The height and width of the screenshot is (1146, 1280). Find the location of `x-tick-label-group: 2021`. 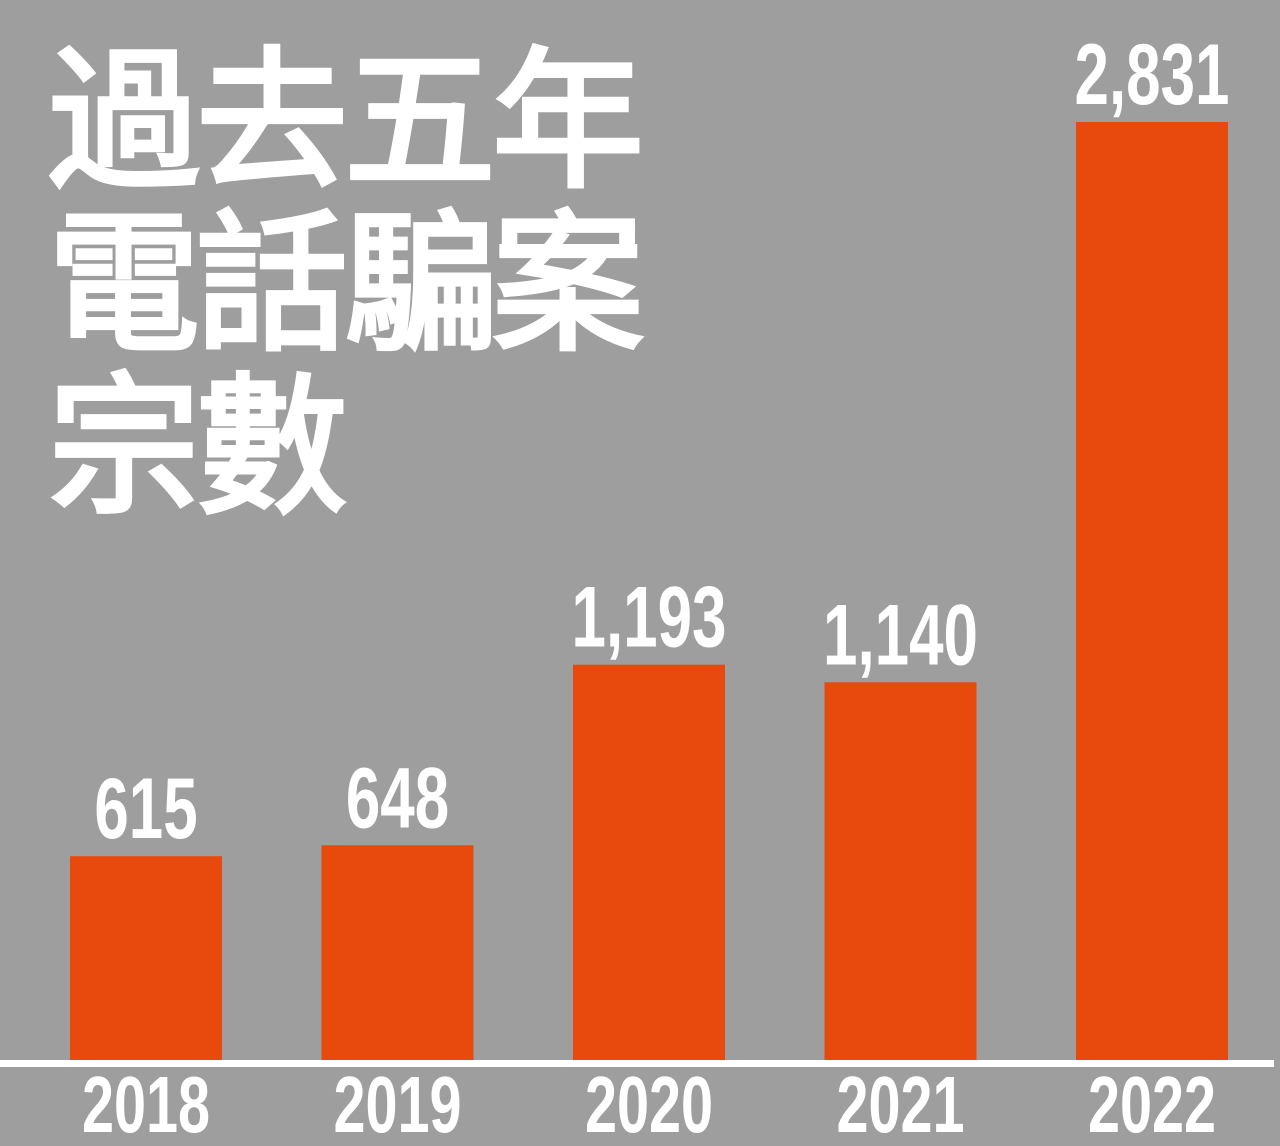

x-tick-label-group: 2021 is located at coordinates (900, 1103).